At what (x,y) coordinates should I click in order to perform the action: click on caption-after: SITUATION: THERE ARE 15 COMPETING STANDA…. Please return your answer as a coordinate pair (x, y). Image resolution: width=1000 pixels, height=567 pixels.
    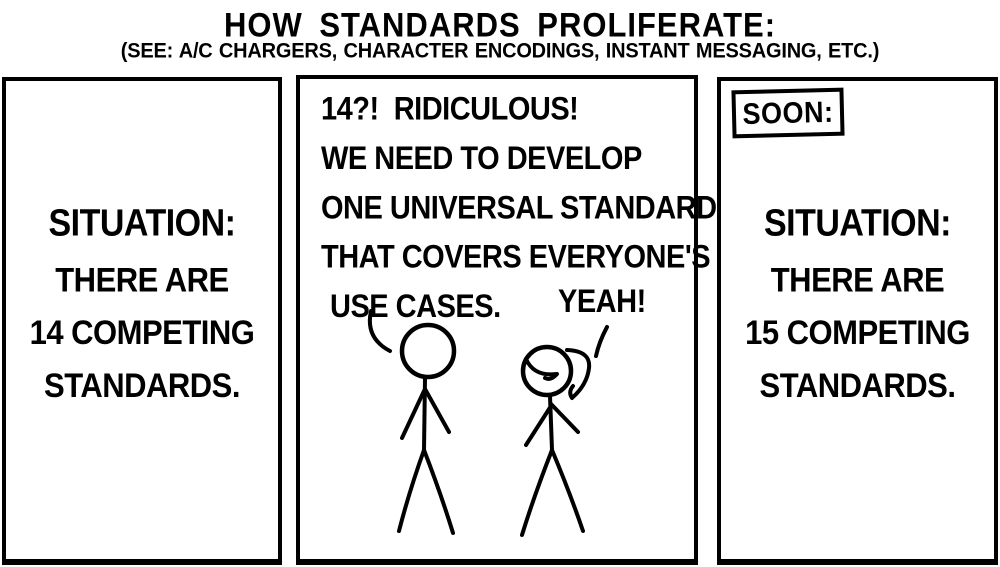
    Looking at the image, I should click on (857, 302).